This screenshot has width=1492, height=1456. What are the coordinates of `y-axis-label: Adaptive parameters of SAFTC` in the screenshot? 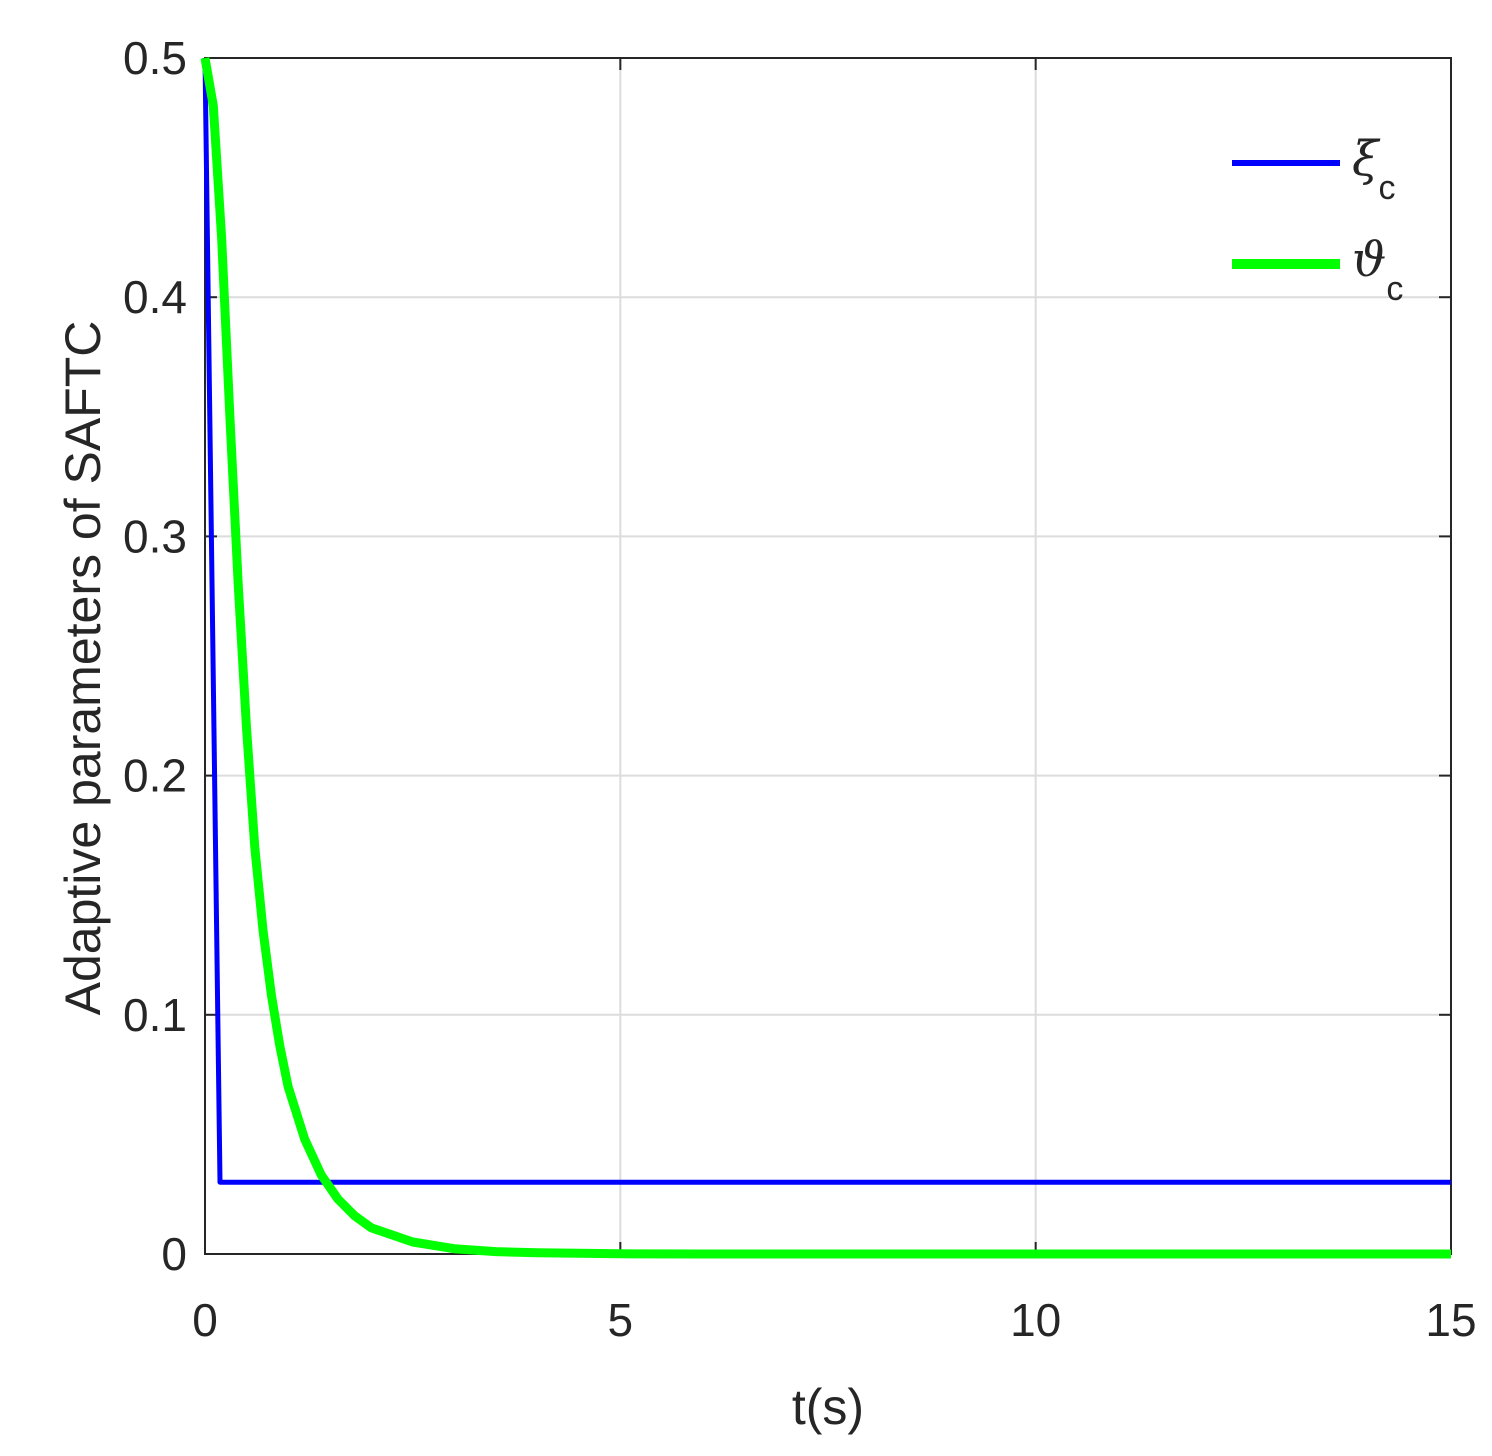 It's located at (83, 668).